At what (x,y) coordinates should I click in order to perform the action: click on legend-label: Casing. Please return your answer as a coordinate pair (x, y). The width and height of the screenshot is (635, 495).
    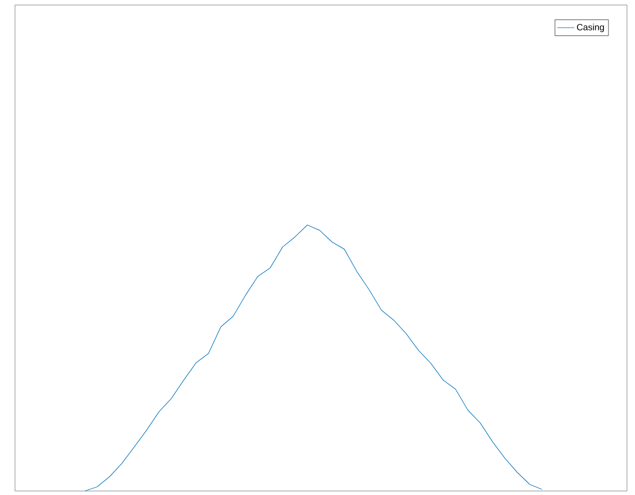
    Looking at the image, I should click on (590, 28).